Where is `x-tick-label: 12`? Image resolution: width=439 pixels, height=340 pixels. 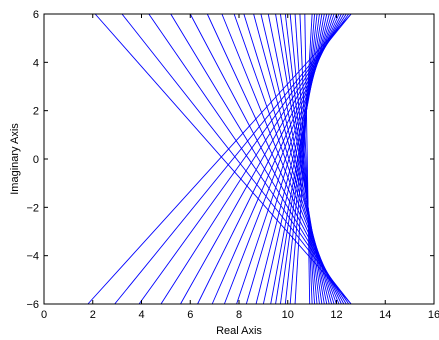
x-tick-label: 12 is located at coordinates (336, 315).